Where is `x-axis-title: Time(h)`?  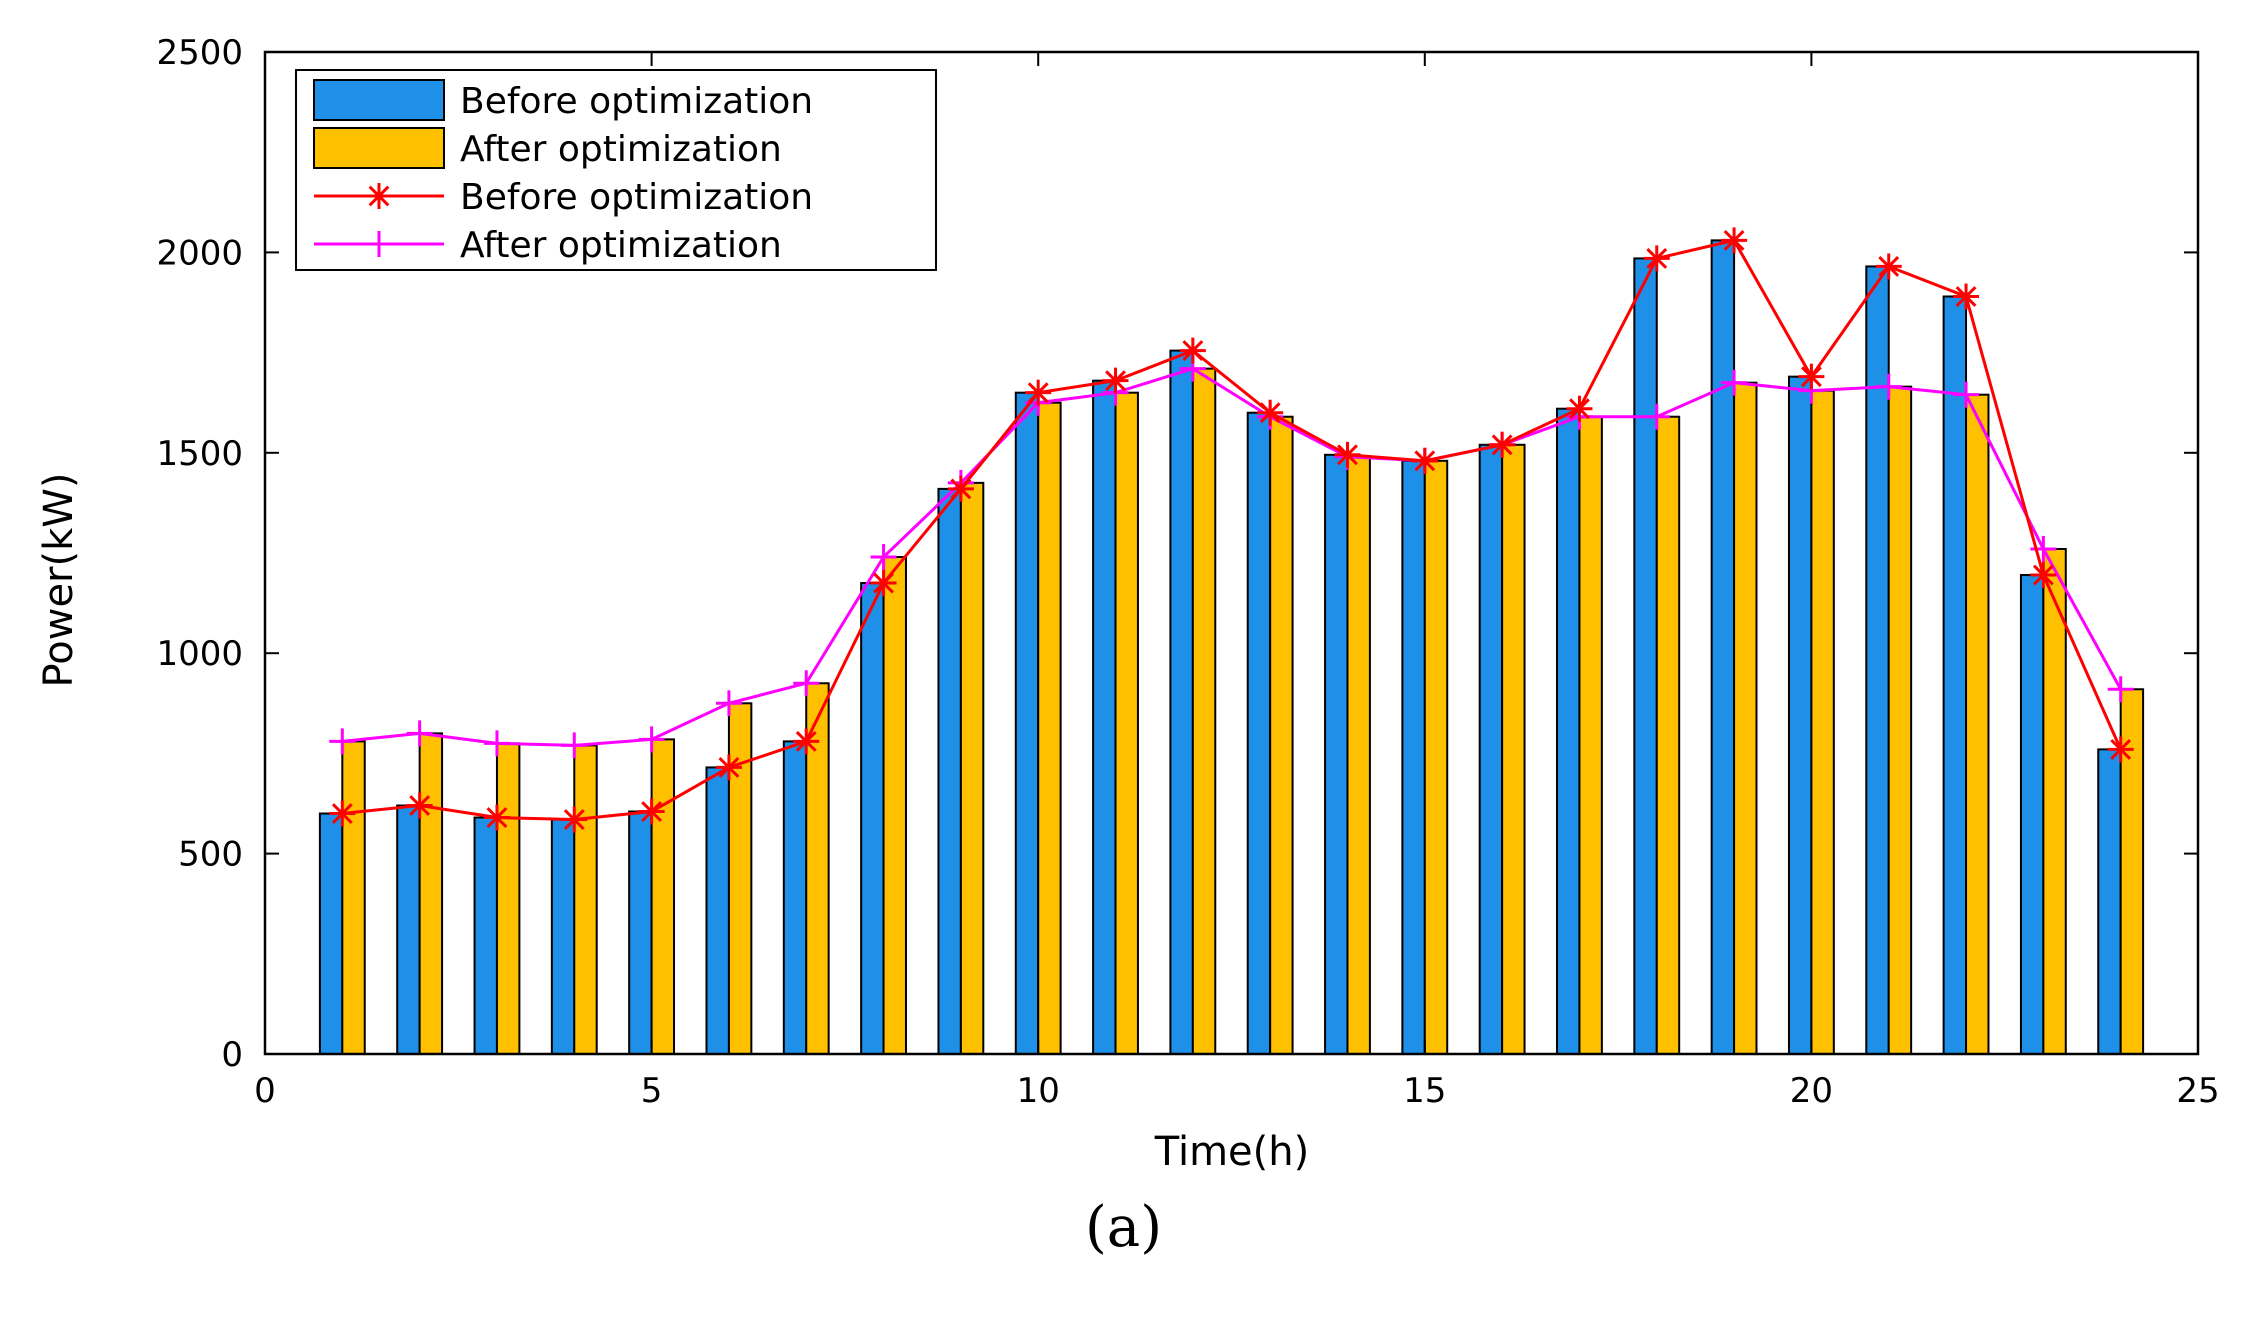 x-axis-title: Time(h) is located at coordinates (1231, 1152).